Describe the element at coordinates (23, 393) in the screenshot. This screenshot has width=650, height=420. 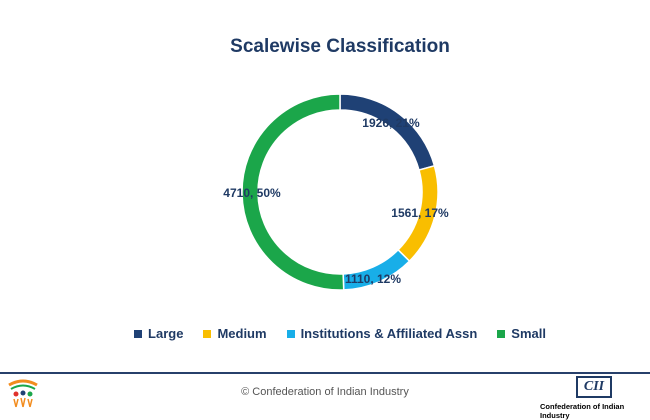
I see `left-logo-icon` at that location.